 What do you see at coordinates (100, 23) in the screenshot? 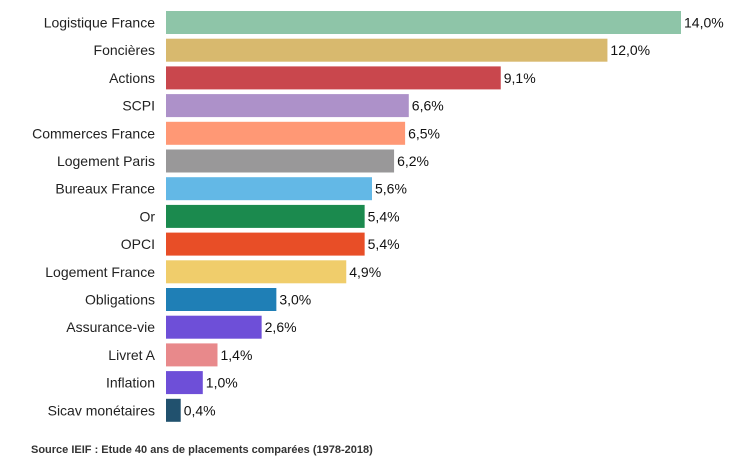
I see `category-label: Logistique France` at bounding box center [100, 23].